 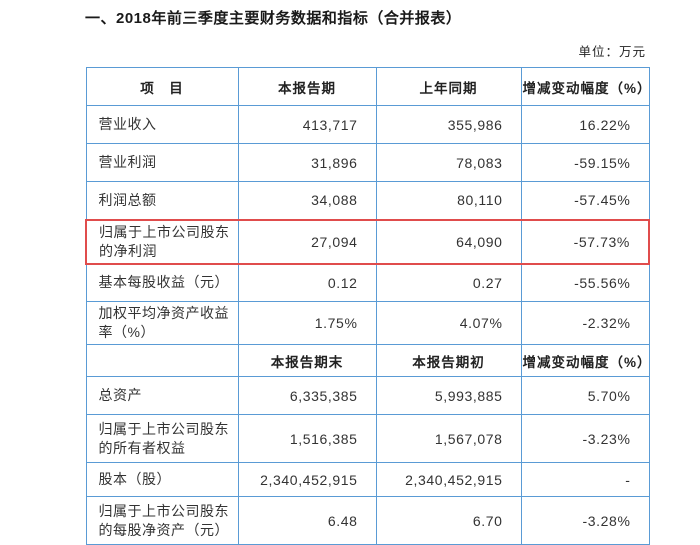 What do you see at coordinates (585, 479) in the screenshot?
I see `metric-change-value: -` at bounding box center [585, 479].